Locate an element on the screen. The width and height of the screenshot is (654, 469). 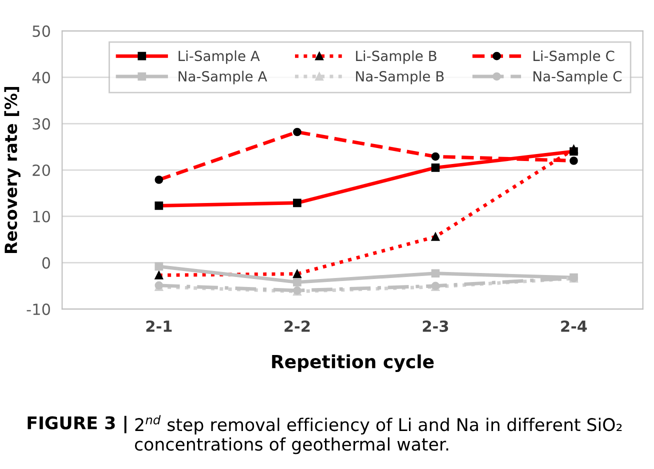
legend-label: Li-Sample C is located at coordinates (574, 57).